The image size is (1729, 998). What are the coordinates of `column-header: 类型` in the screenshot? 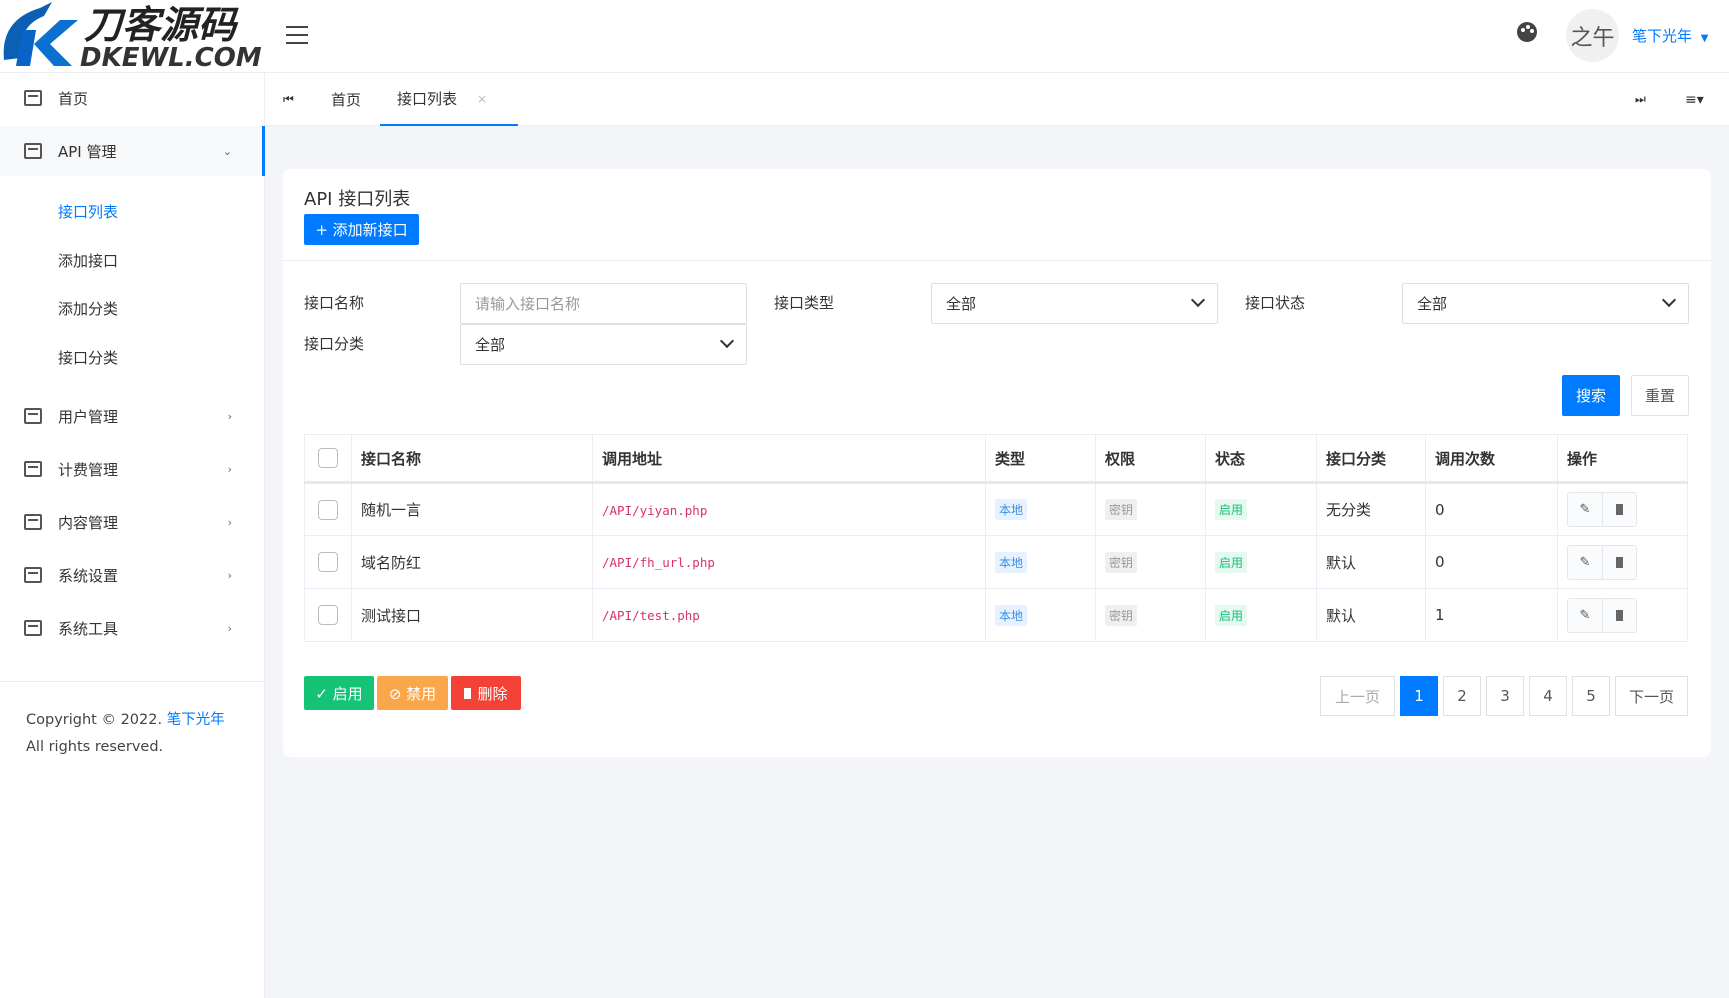 It's located at (1040, 459).